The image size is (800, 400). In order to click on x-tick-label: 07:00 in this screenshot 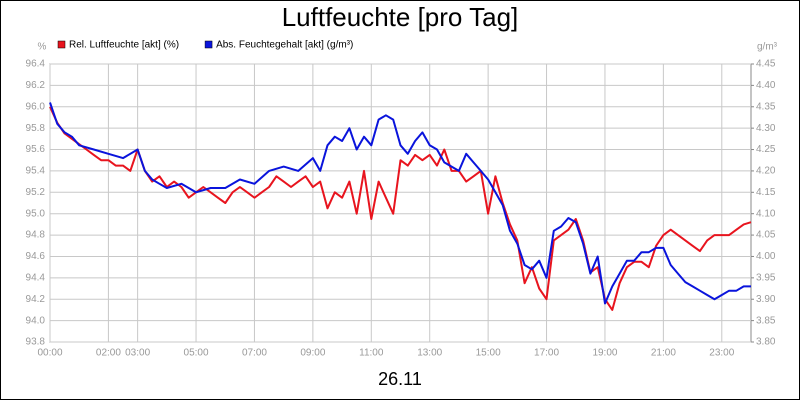, I will do `click(254, 353)`.